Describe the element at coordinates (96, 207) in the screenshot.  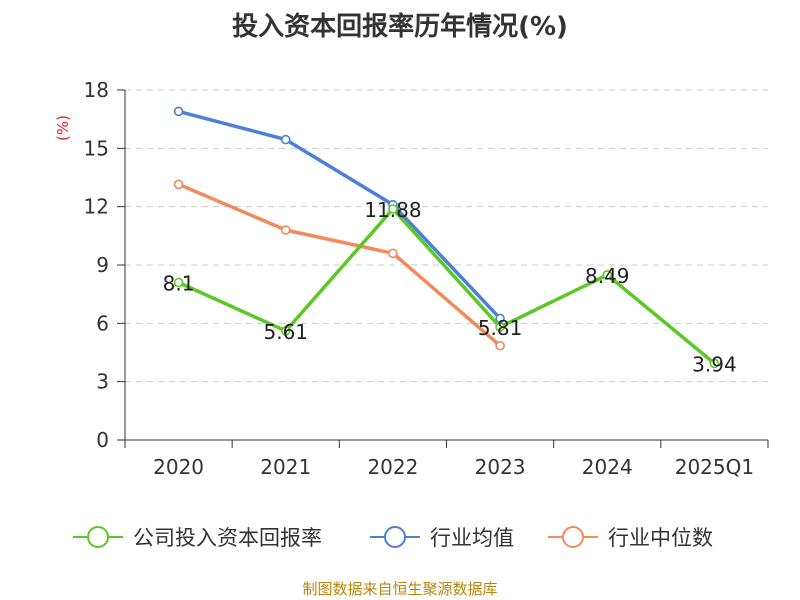
I see `y-tick-label: 12` at that location.